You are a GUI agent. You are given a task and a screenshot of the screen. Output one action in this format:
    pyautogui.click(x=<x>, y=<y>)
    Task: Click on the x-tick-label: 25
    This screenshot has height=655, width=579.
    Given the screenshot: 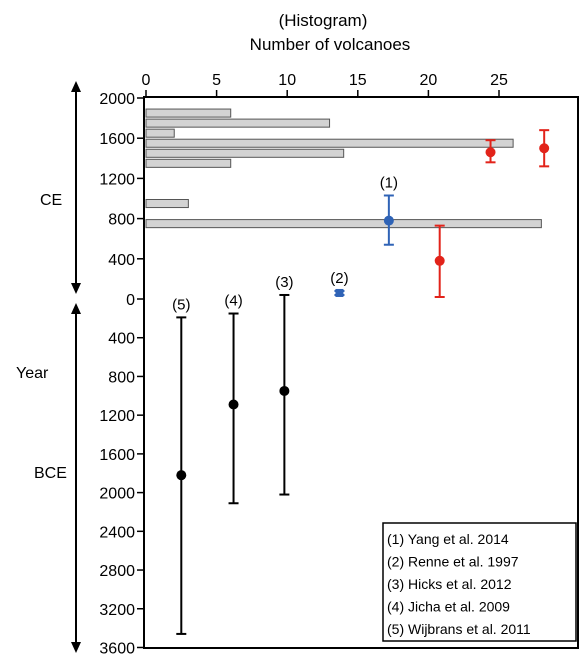 What is the action you would take?
    pyautogui.click(x=499, y=80)
    